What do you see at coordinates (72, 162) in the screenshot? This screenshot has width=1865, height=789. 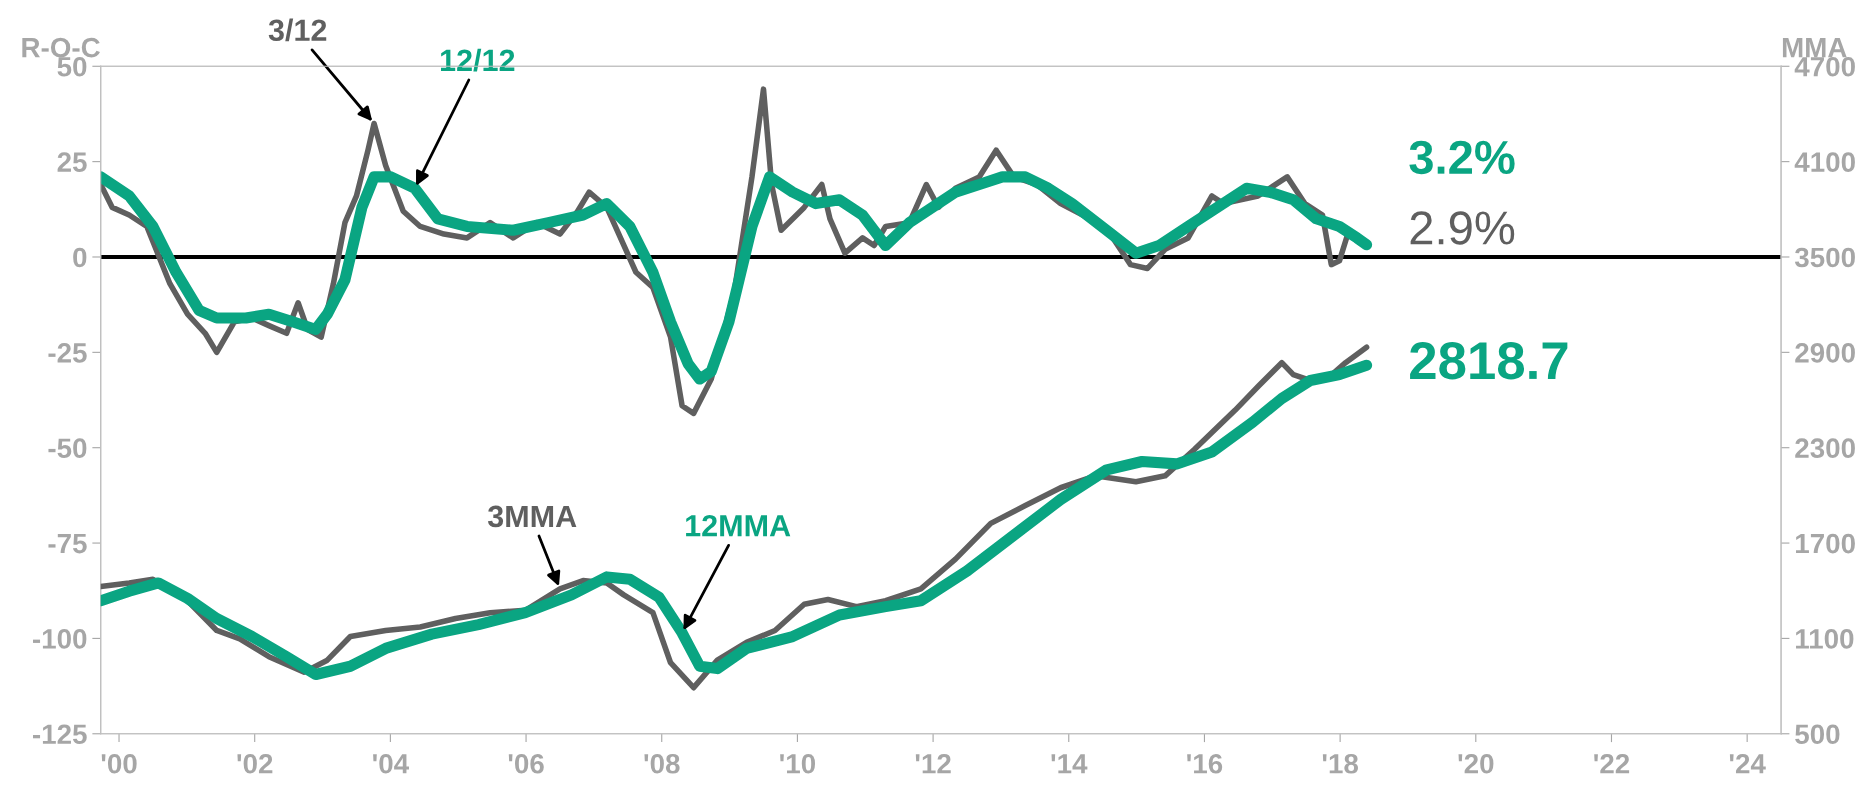 I see `y-tick-label: 25` at bounding box center [72, 162].